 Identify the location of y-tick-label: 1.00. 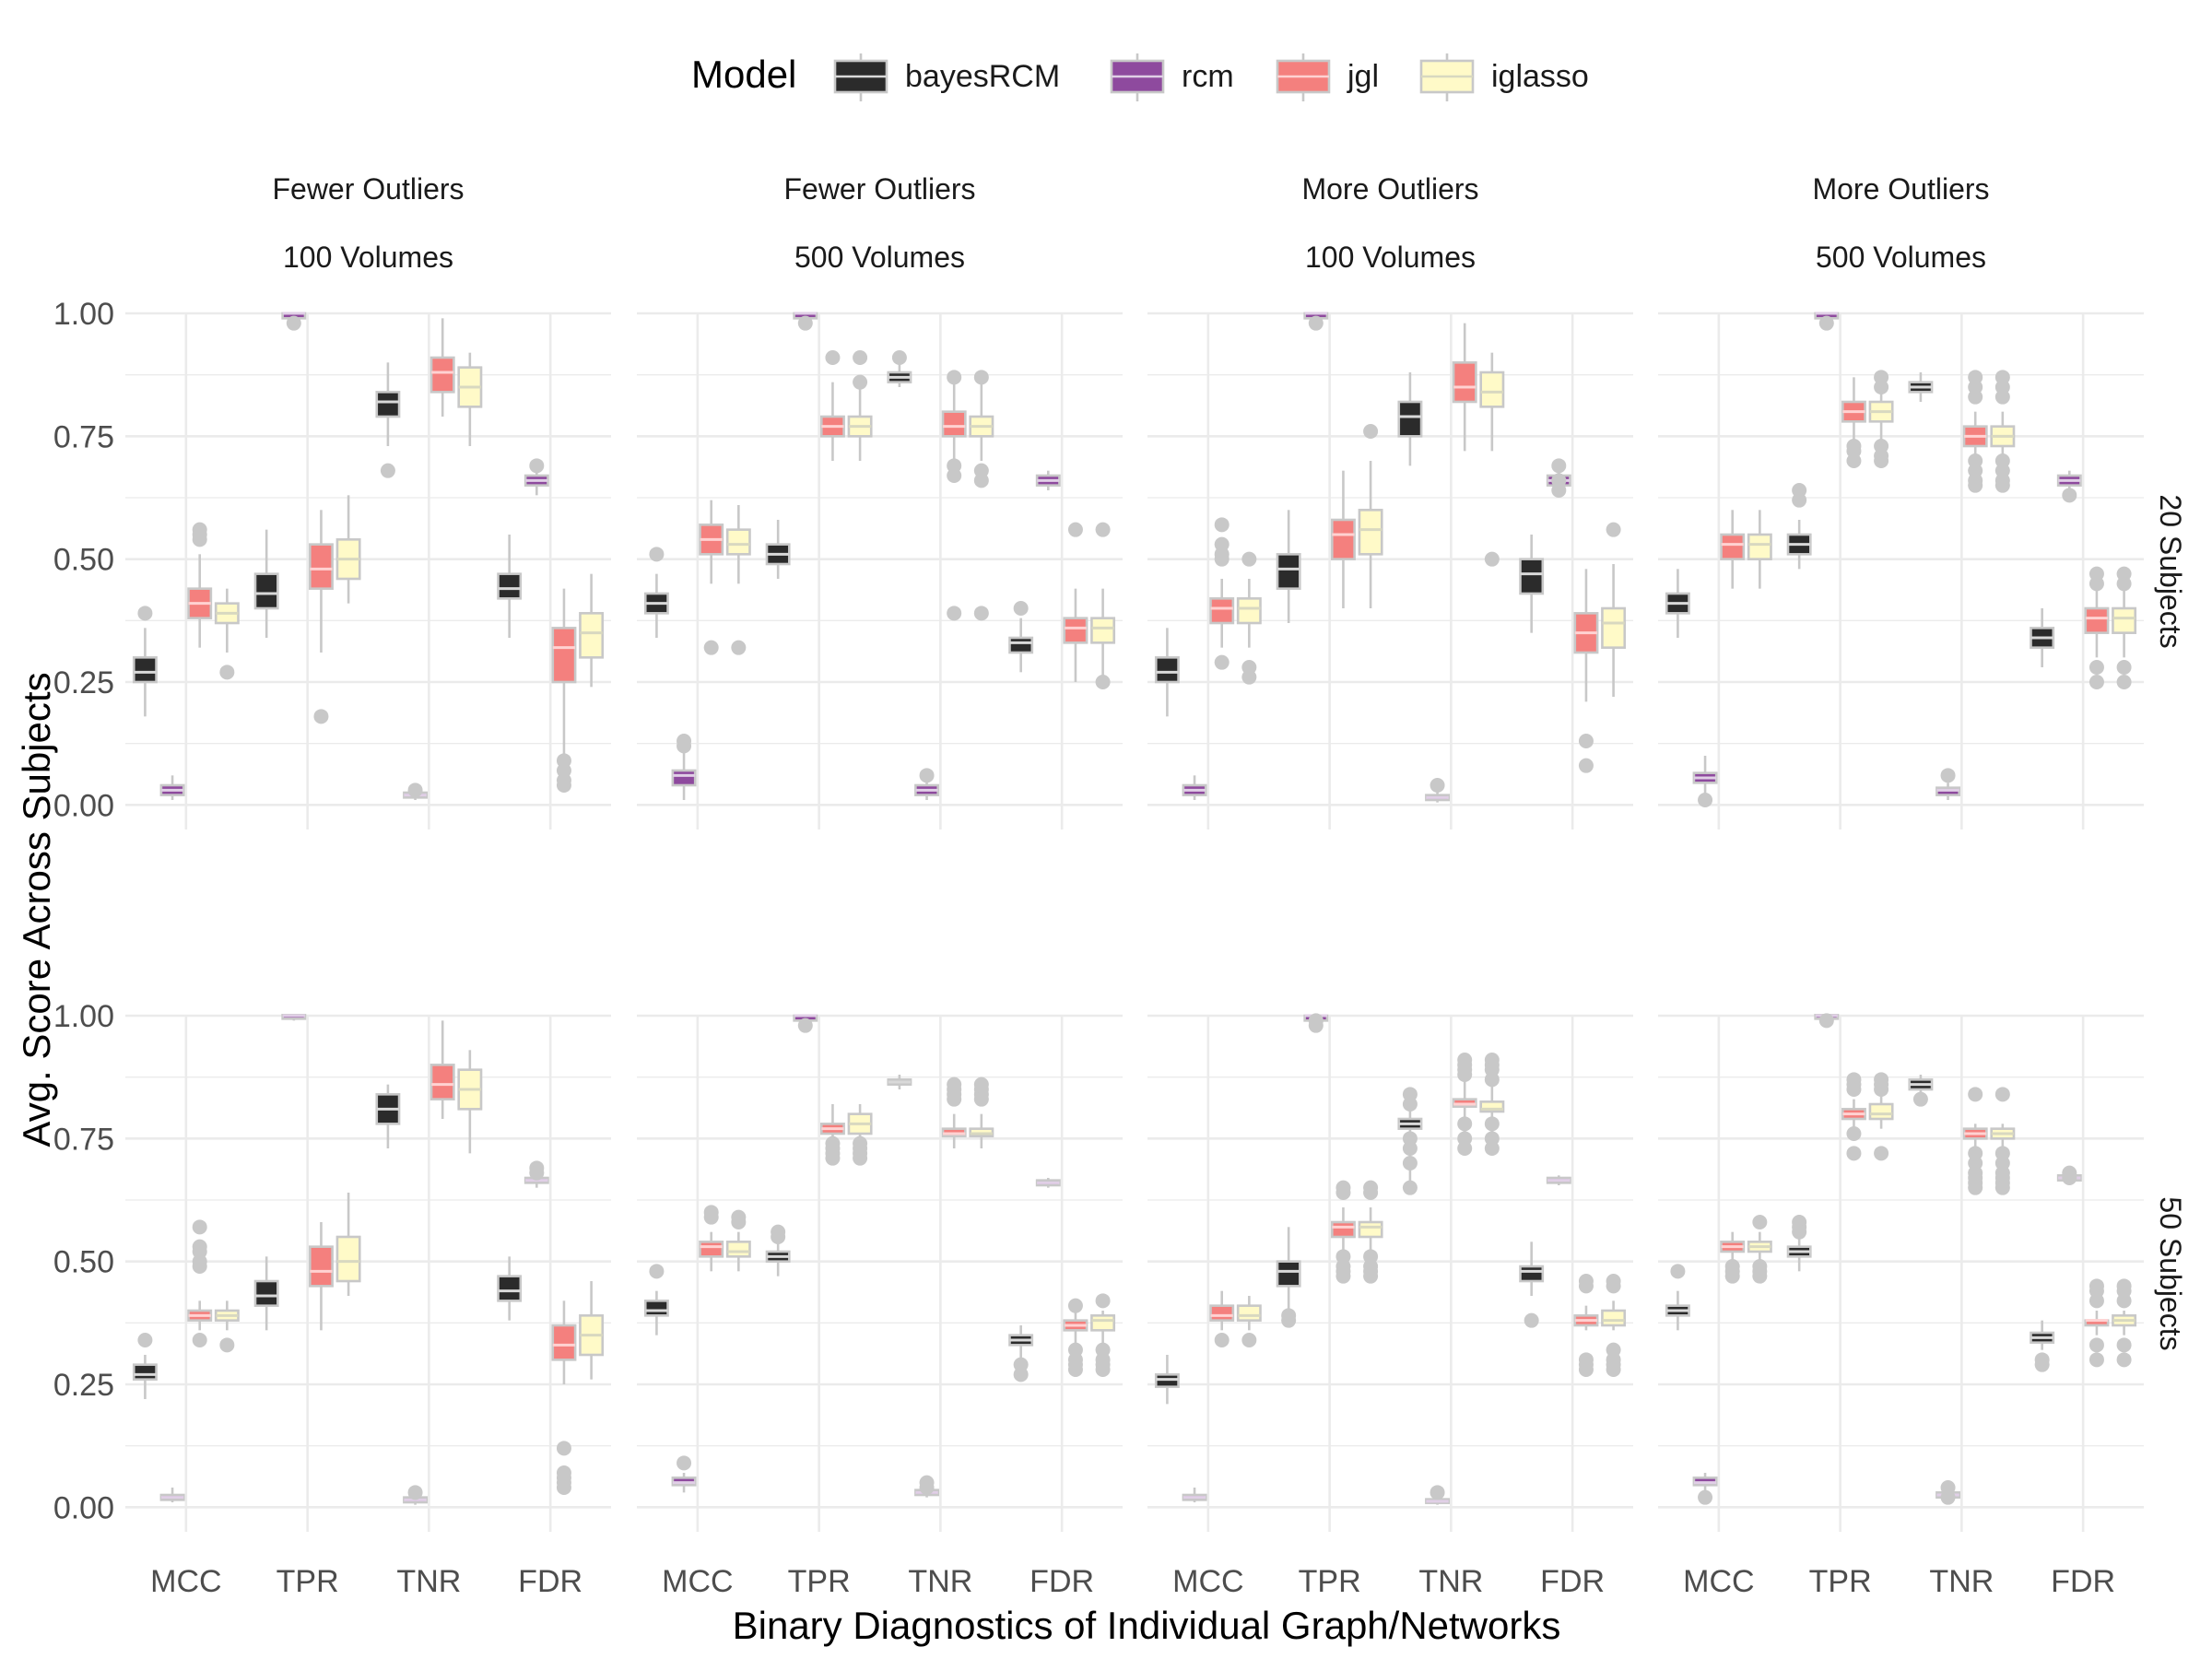
(83, 1016).